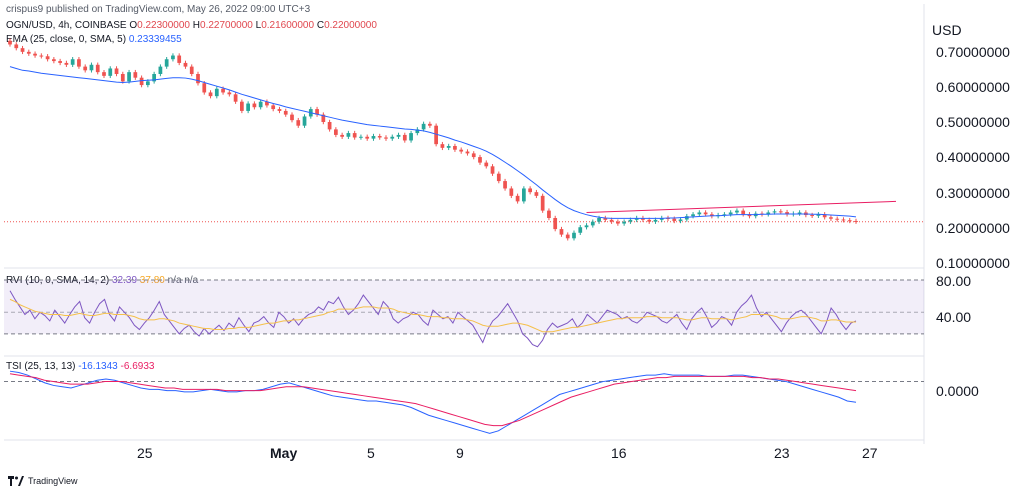 This screenshot has height=494, width=1024. Describe the element at coordinates (288, 25) in the screenshot. I see `low-value: 0.21600000` at that location.